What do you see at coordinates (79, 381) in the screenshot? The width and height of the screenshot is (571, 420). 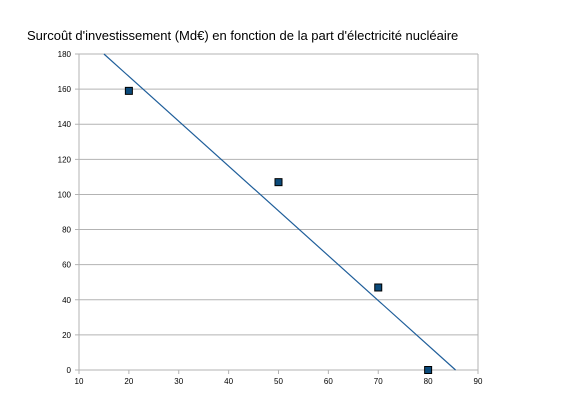 I see `x-tick-label: 10` at bounding box center [79, 381].